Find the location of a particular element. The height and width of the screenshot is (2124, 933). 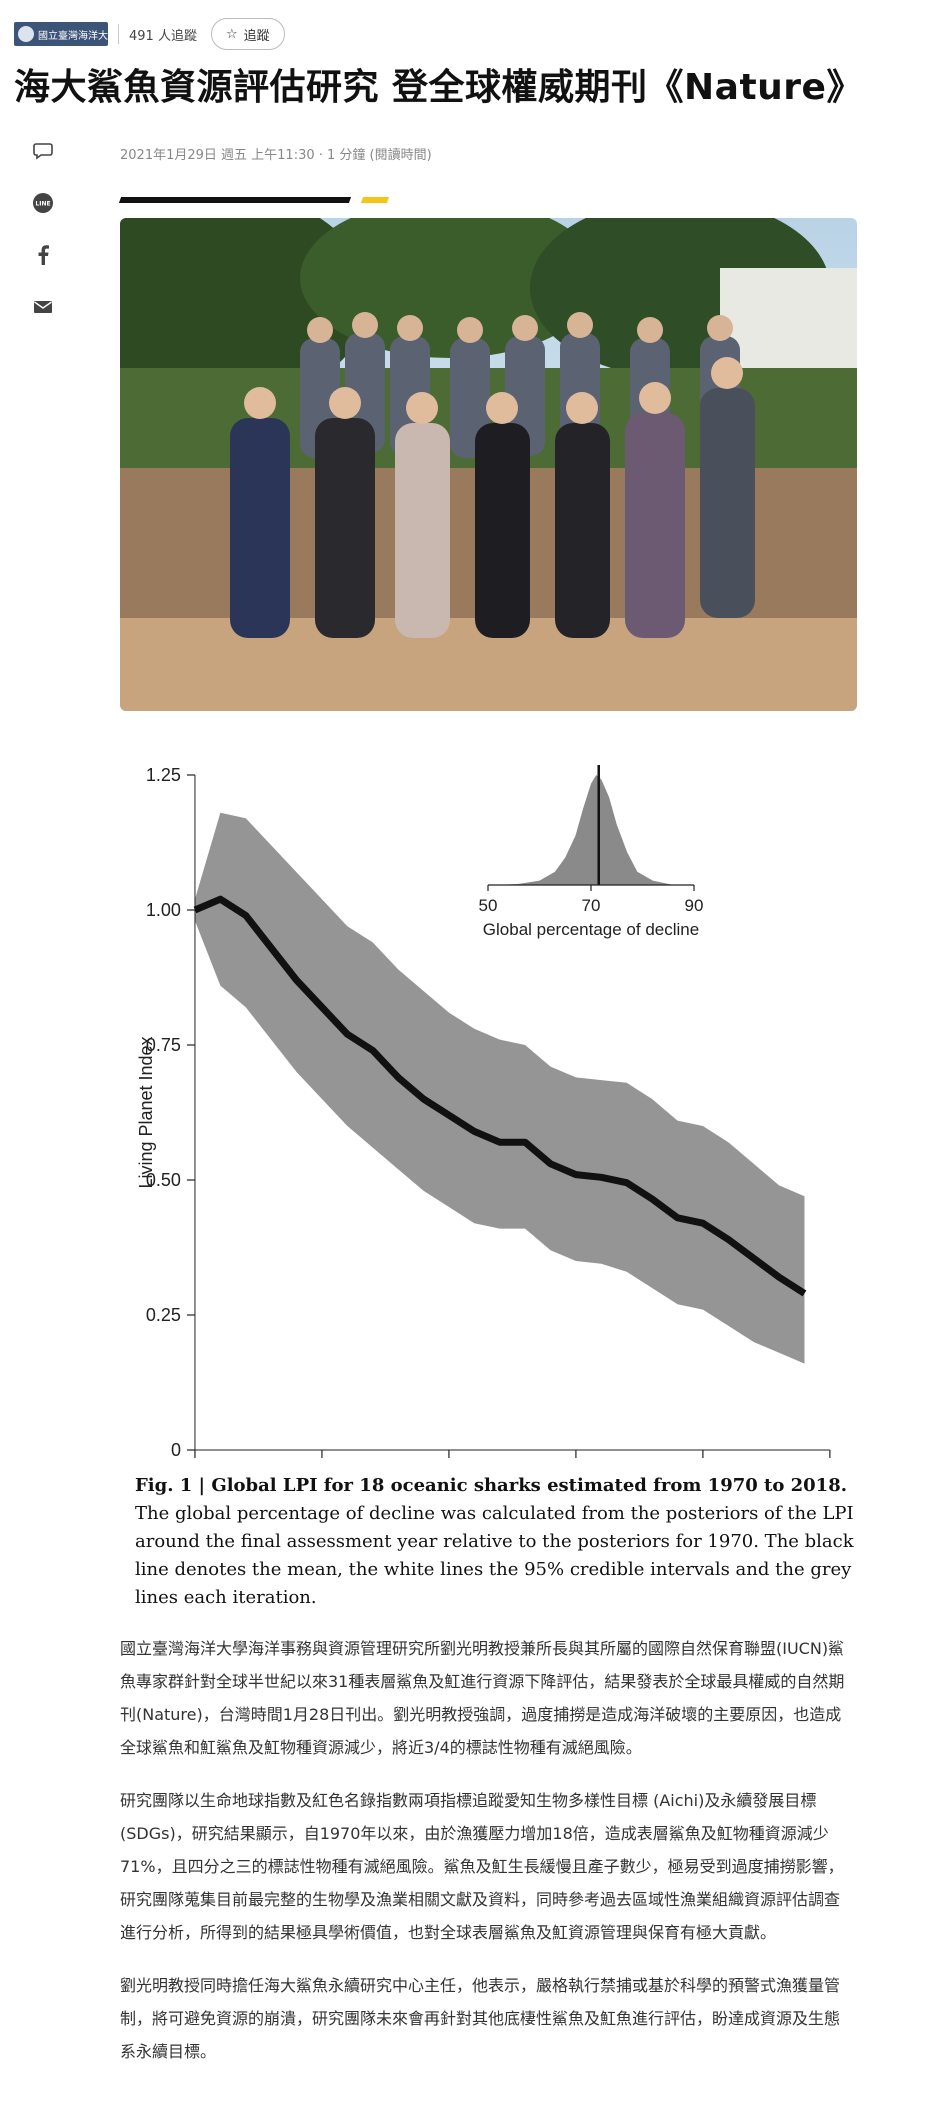

divider is located at coordinates (118, 34).